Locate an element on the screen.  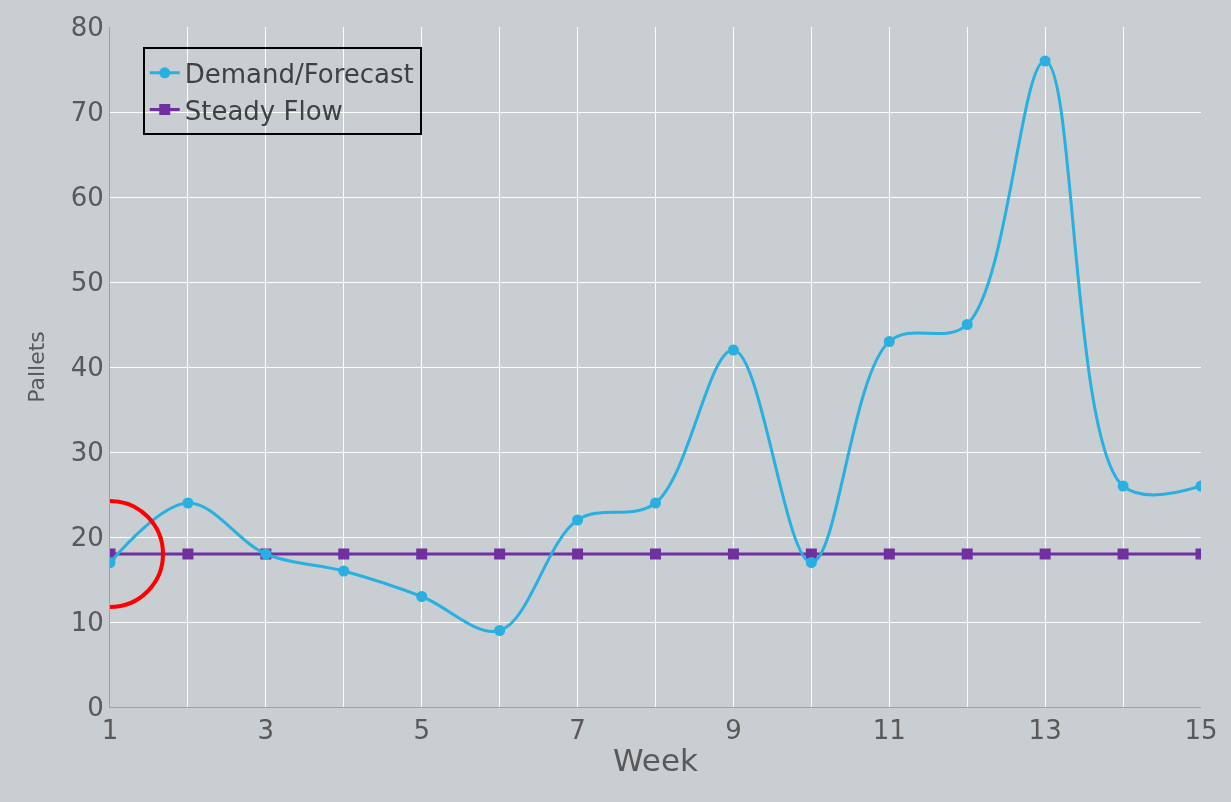
y-tick-label: 10 is located at coordinates (87, 622).